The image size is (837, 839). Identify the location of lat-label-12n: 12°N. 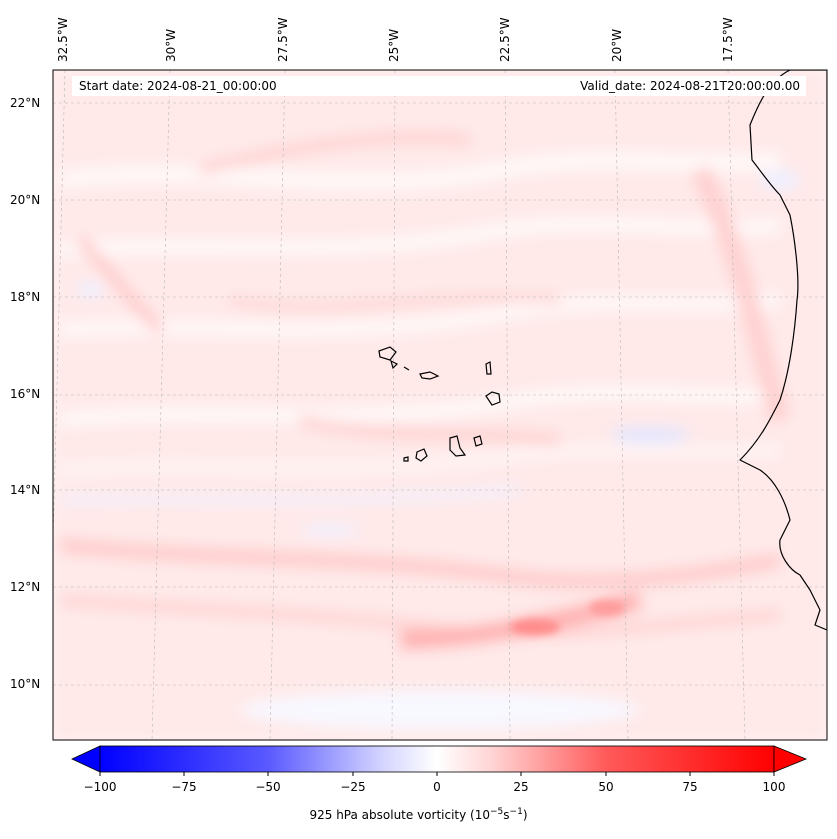
(25, 587).